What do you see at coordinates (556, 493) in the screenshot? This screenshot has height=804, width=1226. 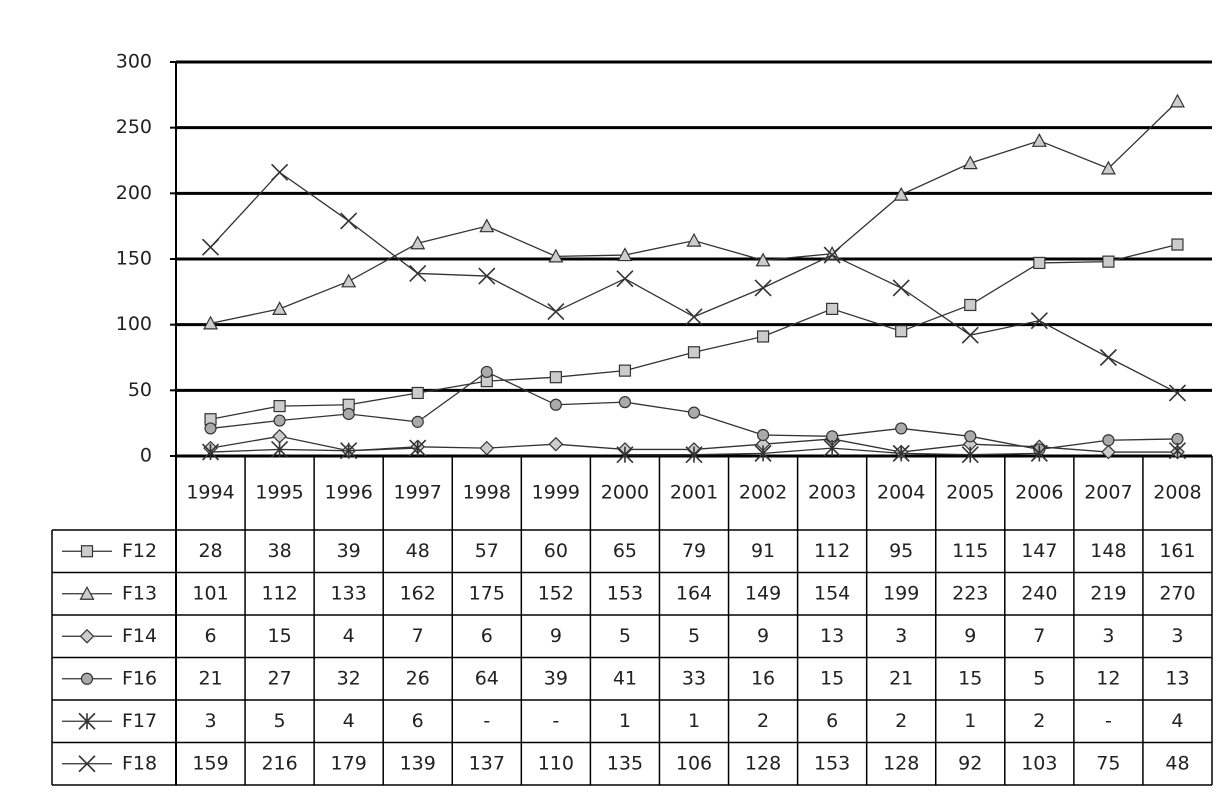 I see `x-tick-label: 1999` at bounding box center [556, 493].